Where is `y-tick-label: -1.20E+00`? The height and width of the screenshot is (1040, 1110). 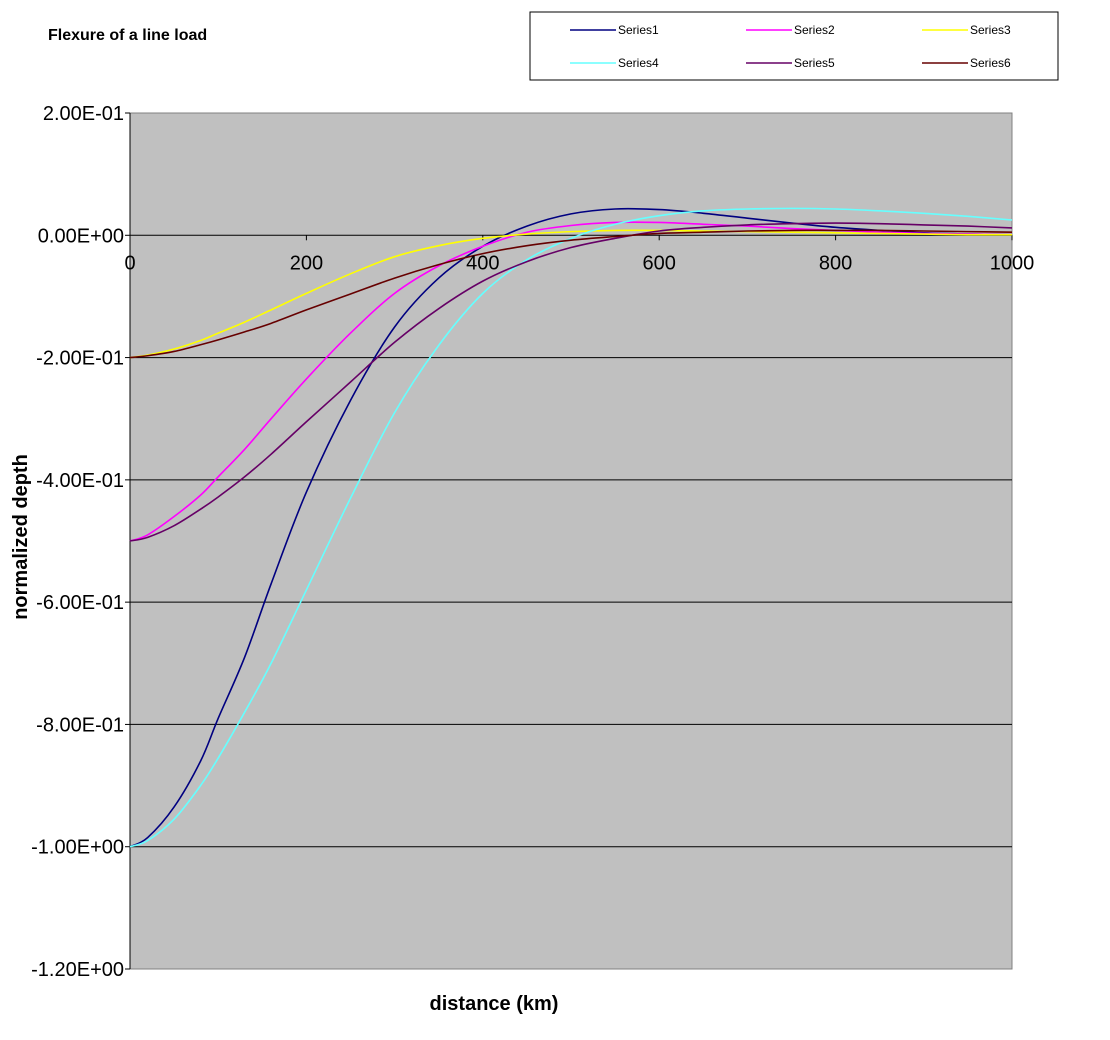 y-tick-label: -1.20E+00 is located at coordinates (77, 970).